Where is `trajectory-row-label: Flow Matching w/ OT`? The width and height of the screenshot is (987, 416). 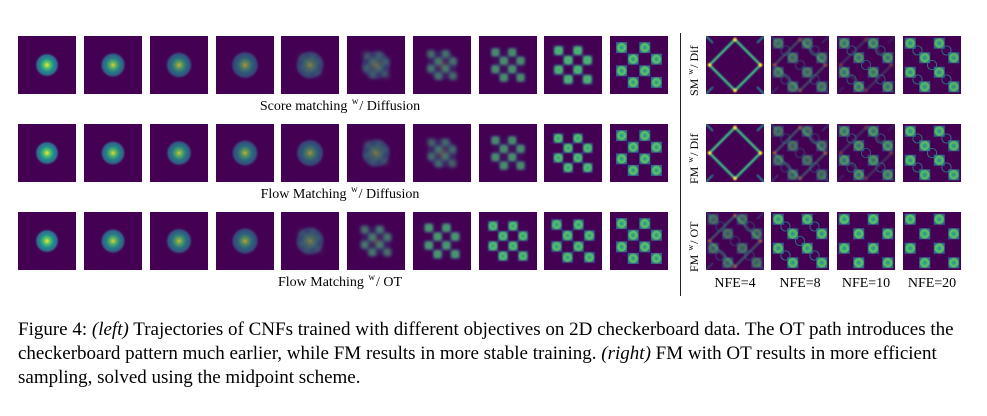 trajectory-row-label: Flow Matching w/ OT is located at coordinates (340, 281).